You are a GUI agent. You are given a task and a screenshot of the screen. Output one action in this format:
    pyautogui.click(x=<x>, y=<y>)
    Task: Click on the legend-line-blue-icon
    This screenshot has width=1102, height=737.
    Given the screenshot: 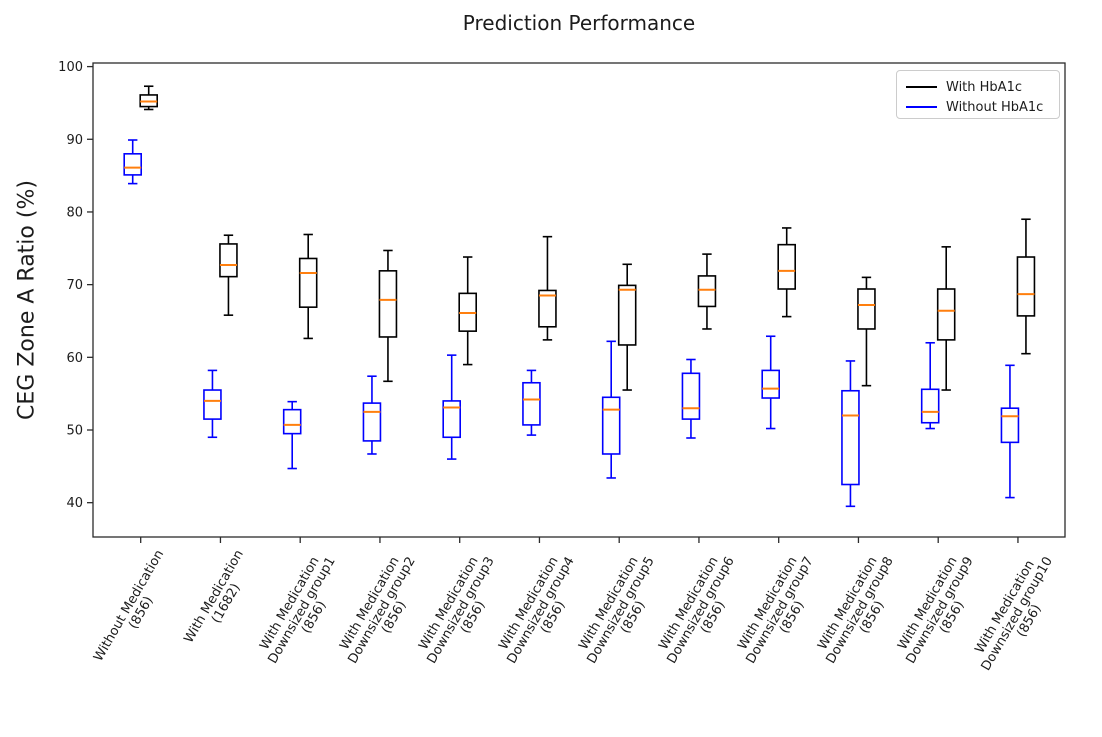 What is the action you would take?
    pyautogui.click(x=921, y=107)
    